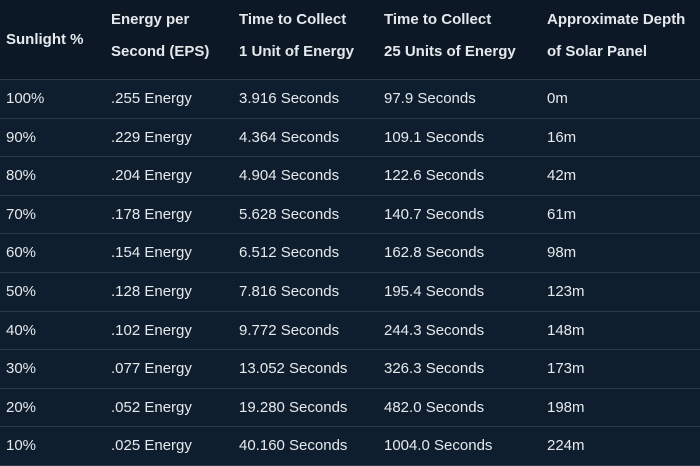  I want to click on header-text: of Solar Panel, so click(597, 51).